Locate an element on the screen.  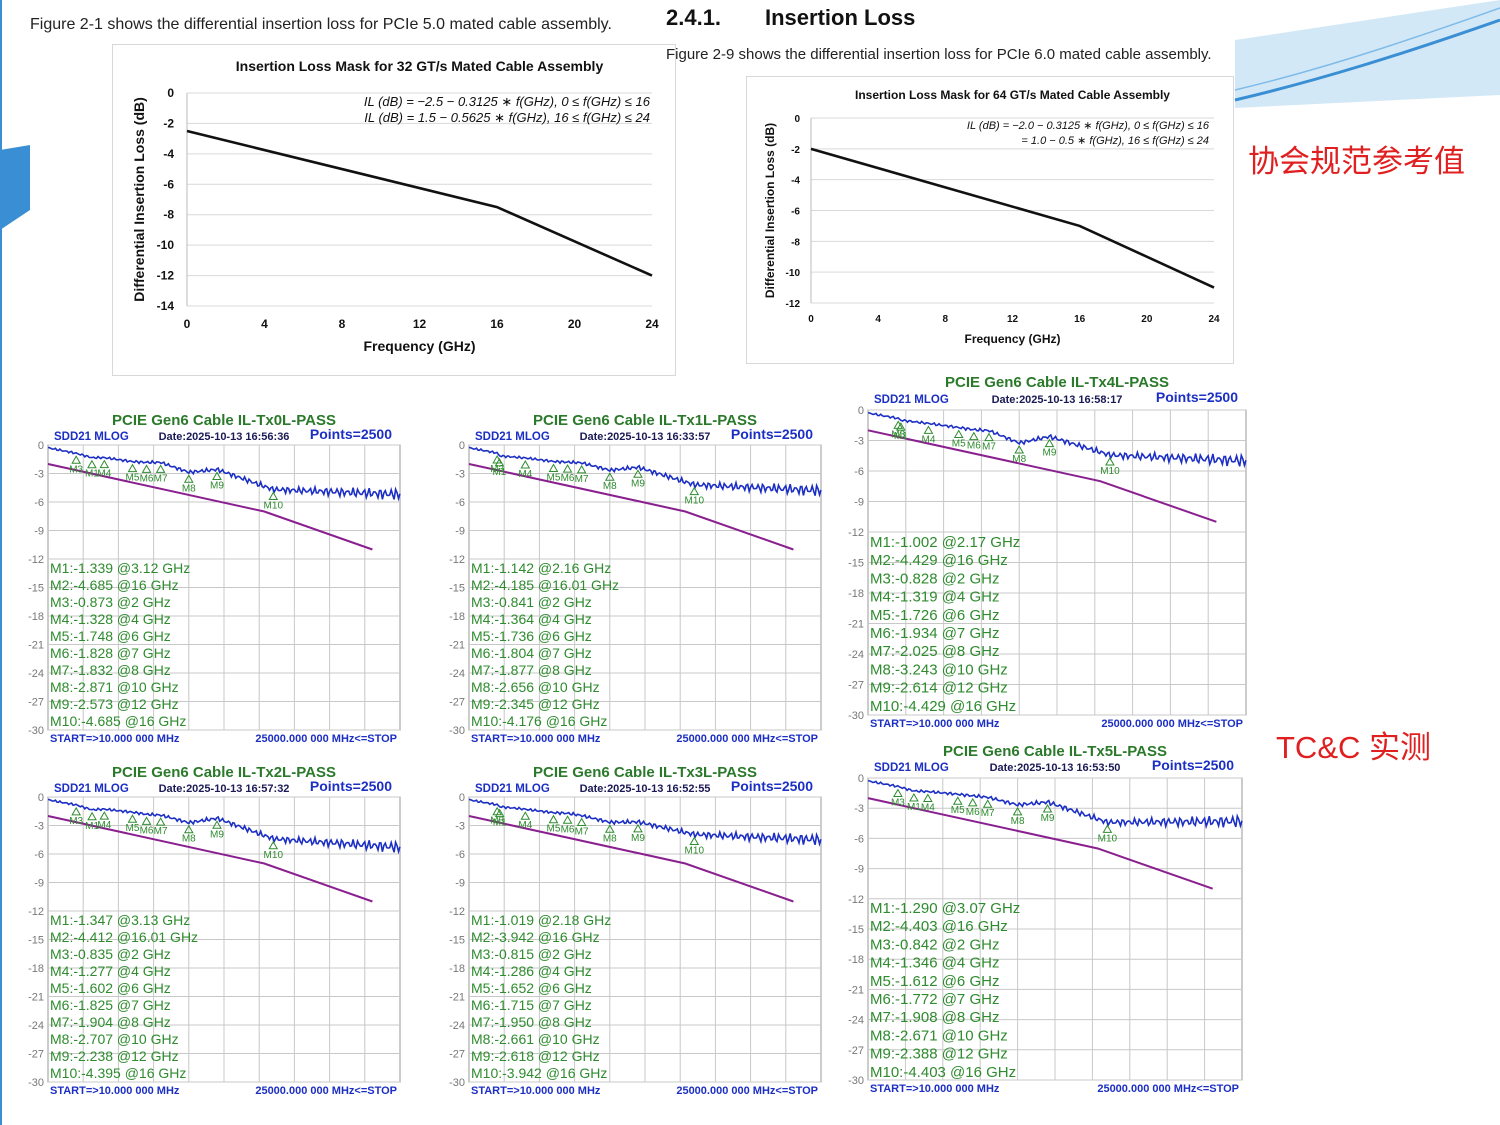
y-tick-label: -2 is located at coordinates (795, 150).